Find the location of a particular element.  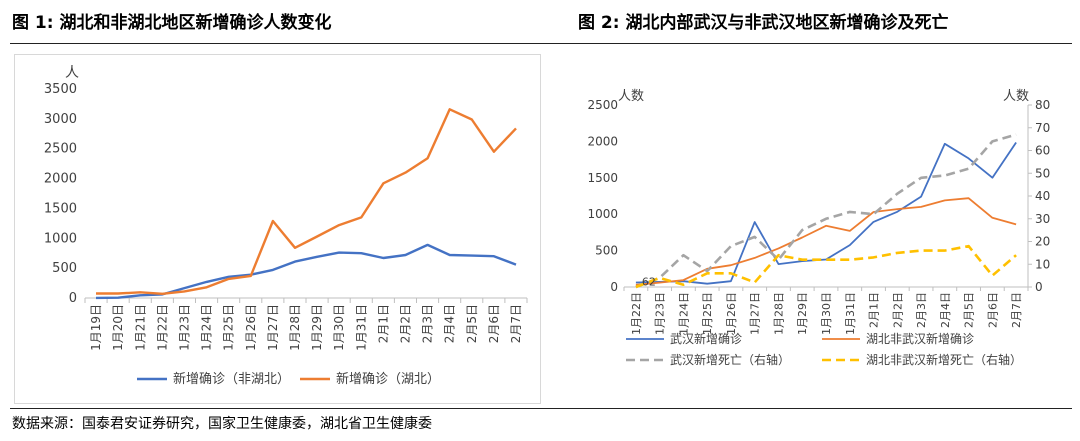

chart1-y-unit: 人 is located at coordinates (72, 73).